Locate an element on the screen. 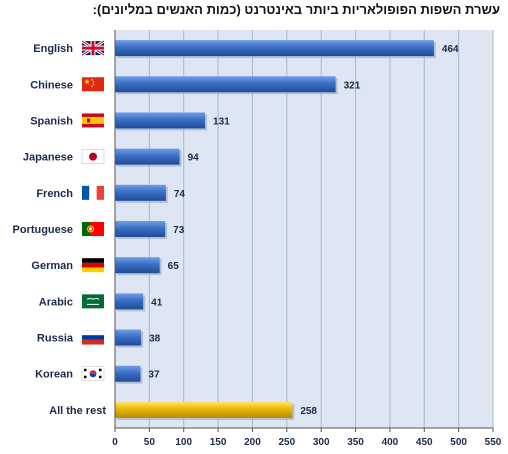 The width and height of the screenshot is (508, 454). category-label: Korean is located at coordinates (54, 375).